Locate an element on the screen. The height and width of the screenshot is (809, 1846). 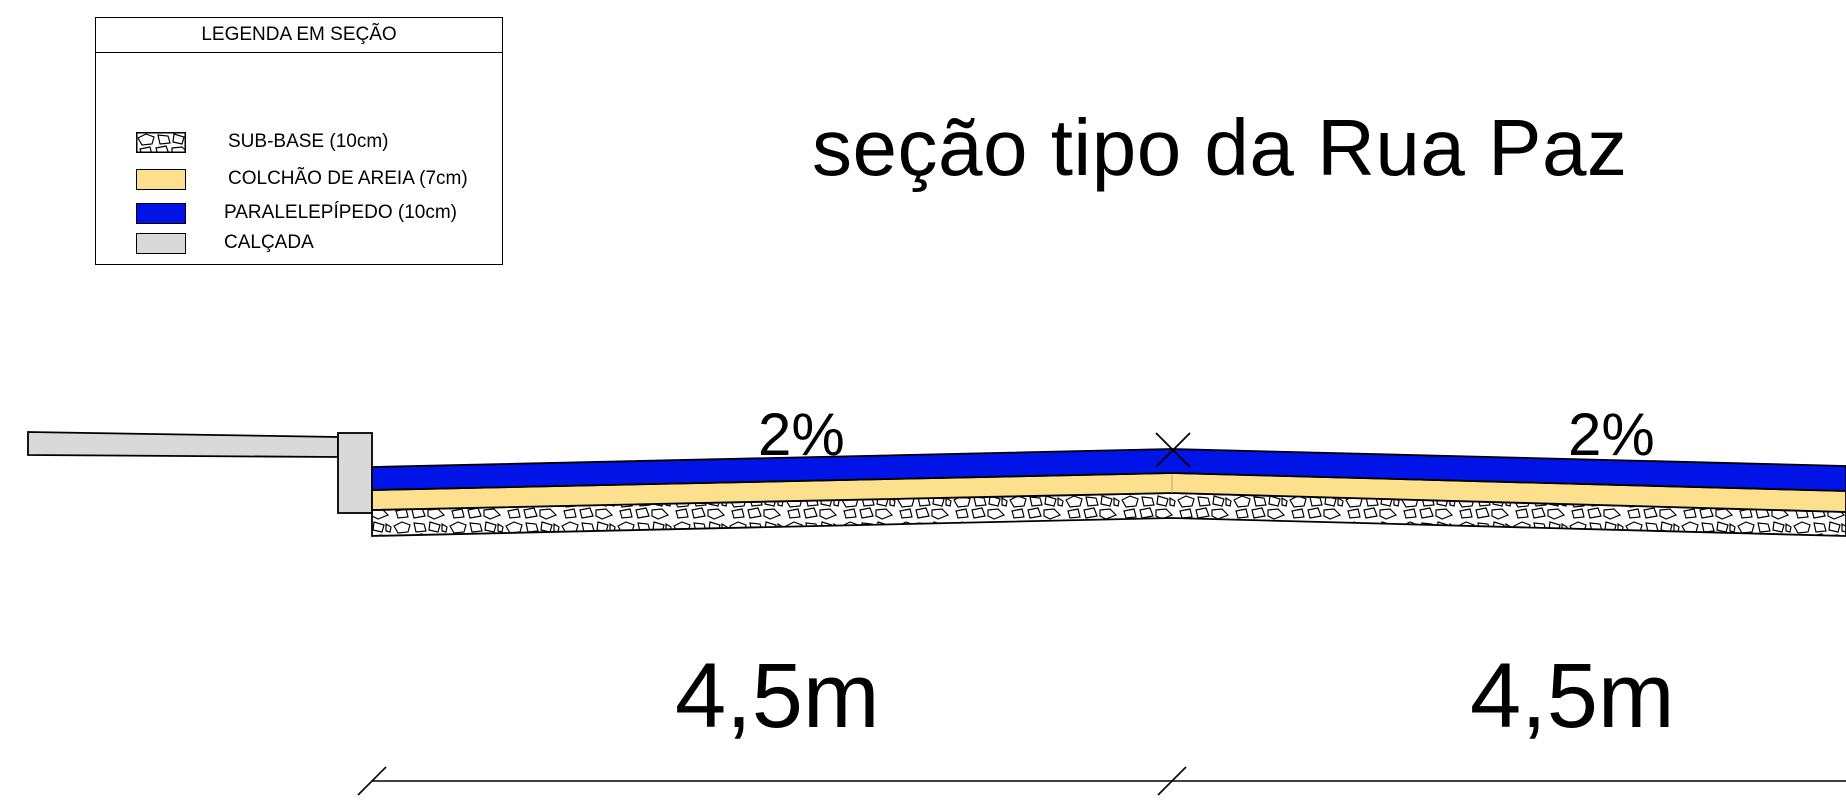
slope-label-left: 2% is located at coordinates (801, 434).